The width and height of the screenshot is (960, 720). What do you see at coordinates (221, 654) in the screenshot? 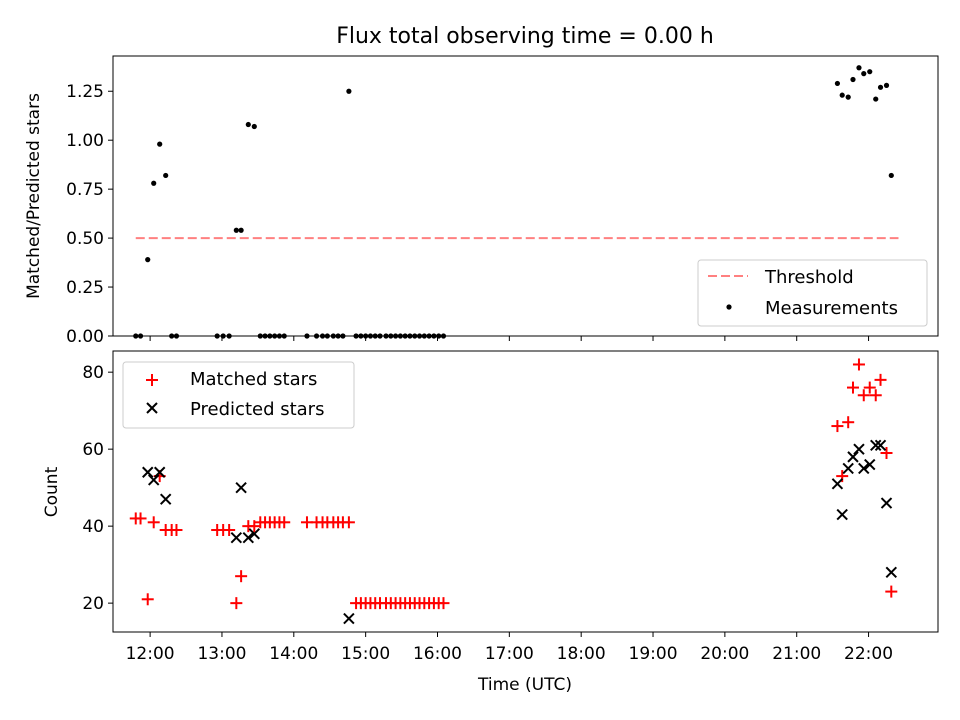
I see `x-tick-label: 13:00` at bounding box center [221, 654].